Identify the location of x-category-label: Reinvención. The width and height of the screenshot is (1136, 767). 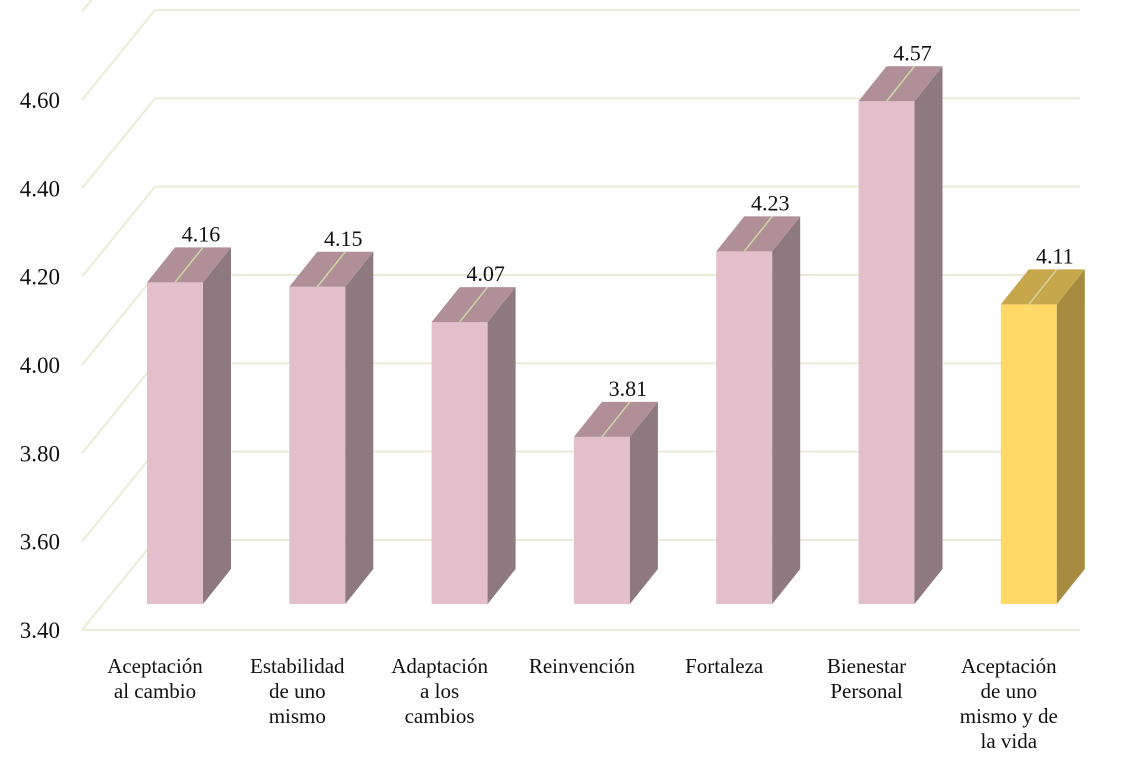
(582, 666).